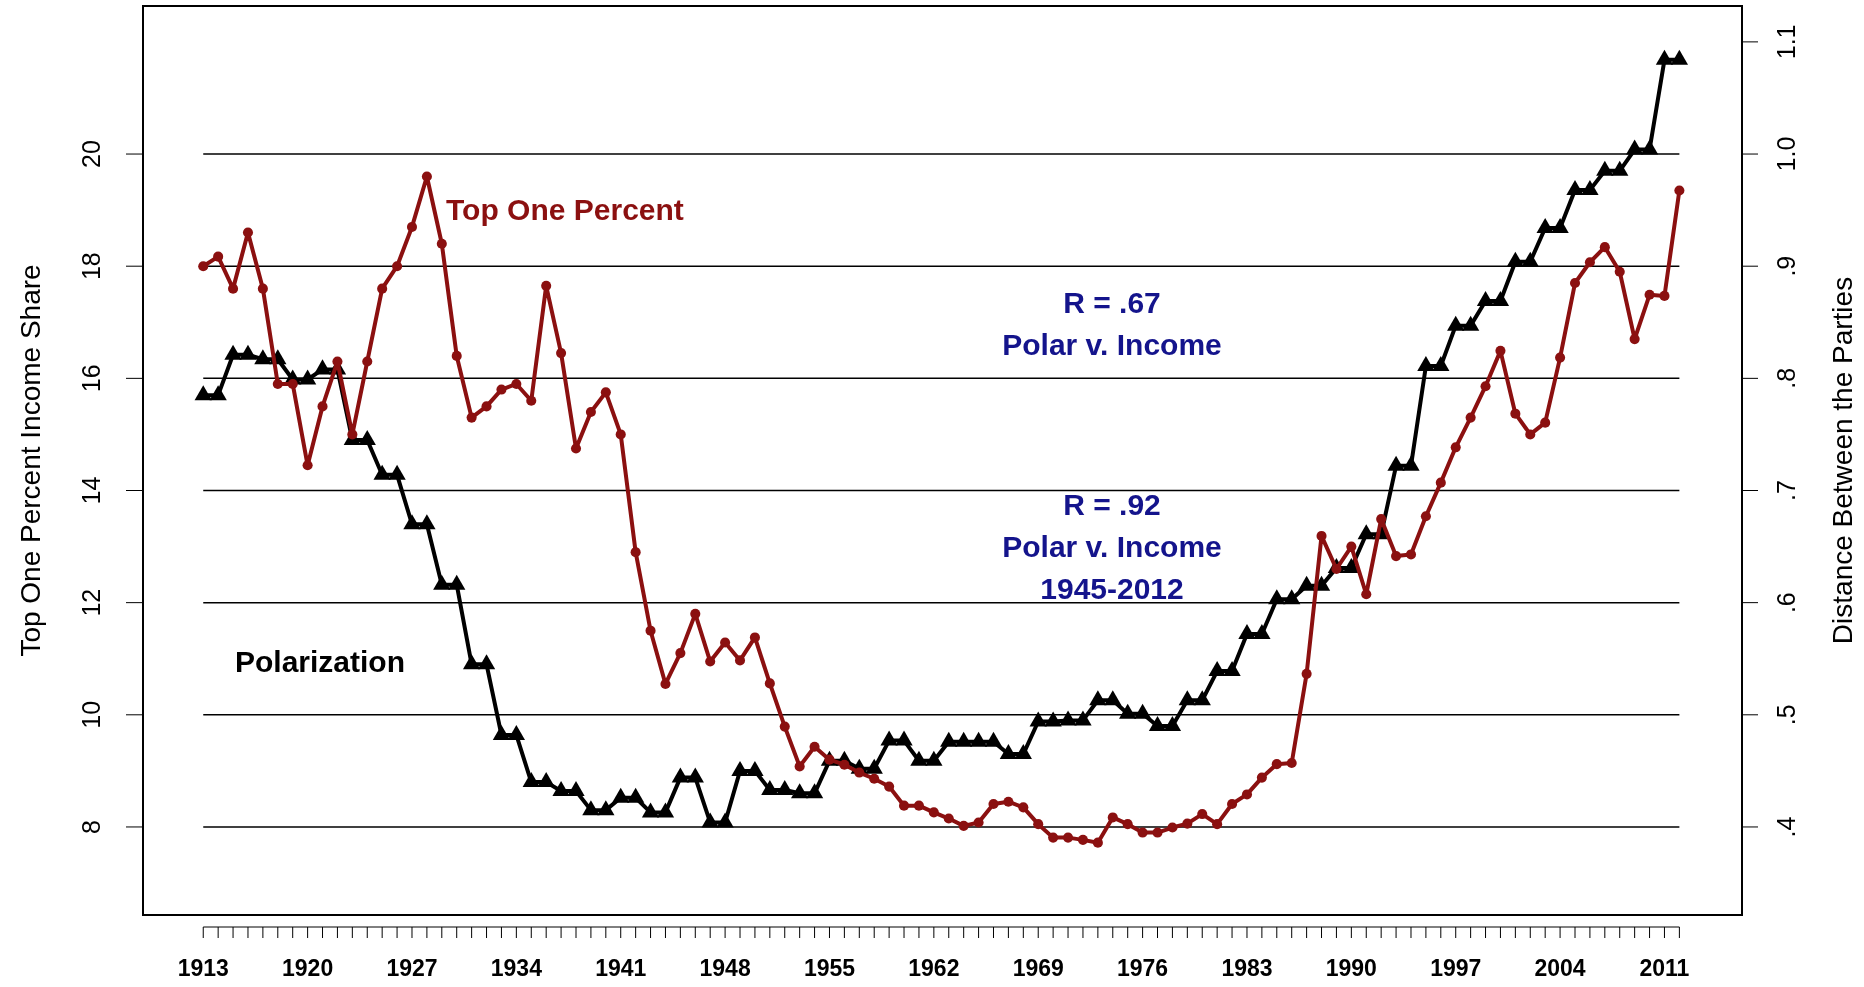  What do you see at coordinates (1456, 968) in the screenshot?
I see `x-tick-label: 1997` at bounding box center [1456, 968].